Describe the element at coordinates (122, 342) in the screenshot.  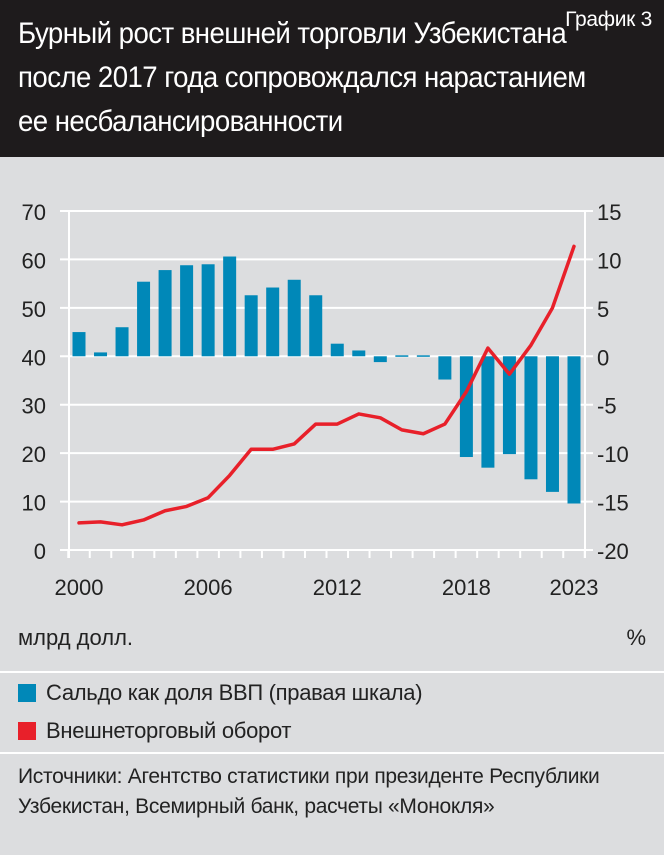
I see `bar-2002` at that location.